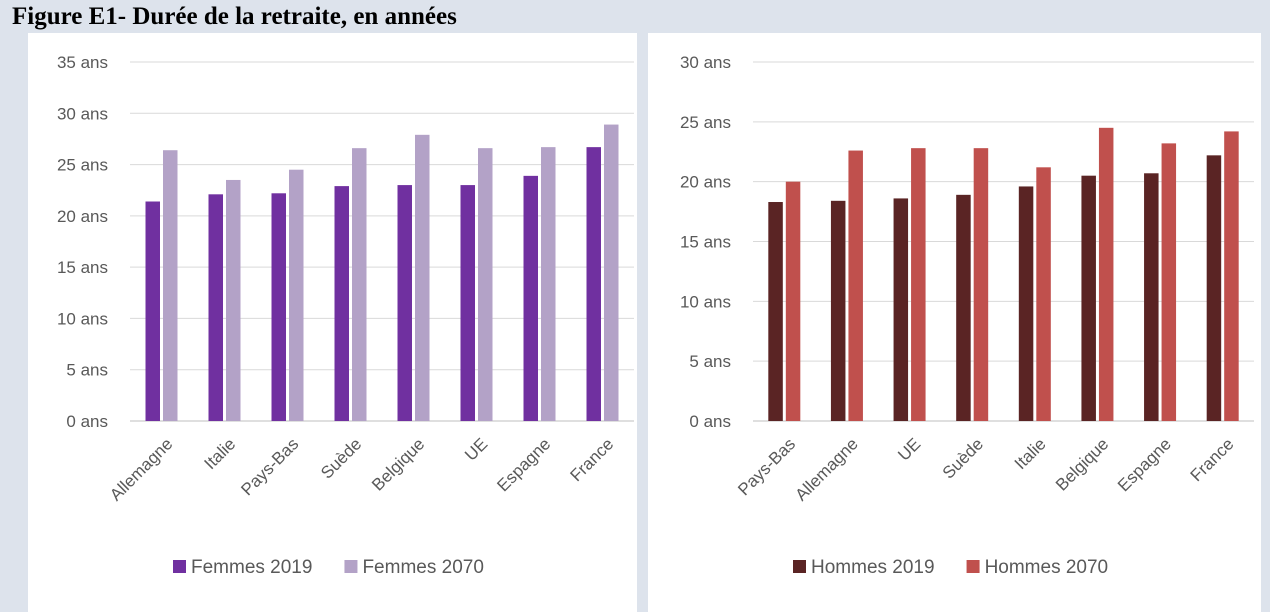  Describe the element at coordinates (873, 567) in the screenshot. I see `legend-label: Hommes 2019` at that location.